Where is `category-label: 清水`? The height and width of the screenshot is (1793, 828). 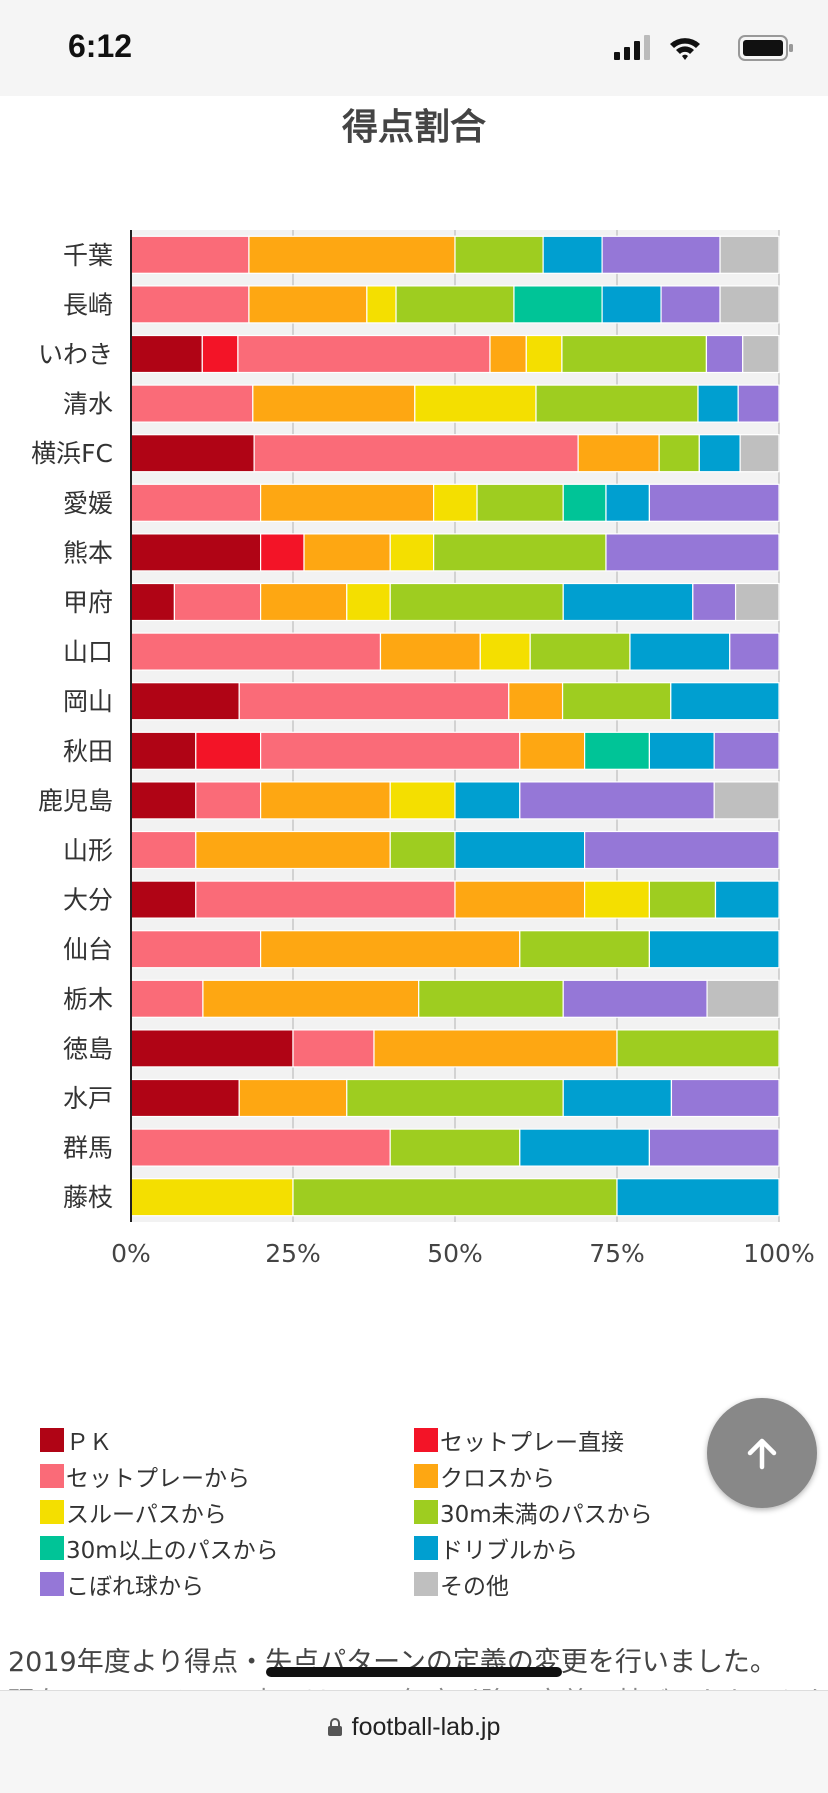
category-label: 清水 is located at coordinates (88, 404).